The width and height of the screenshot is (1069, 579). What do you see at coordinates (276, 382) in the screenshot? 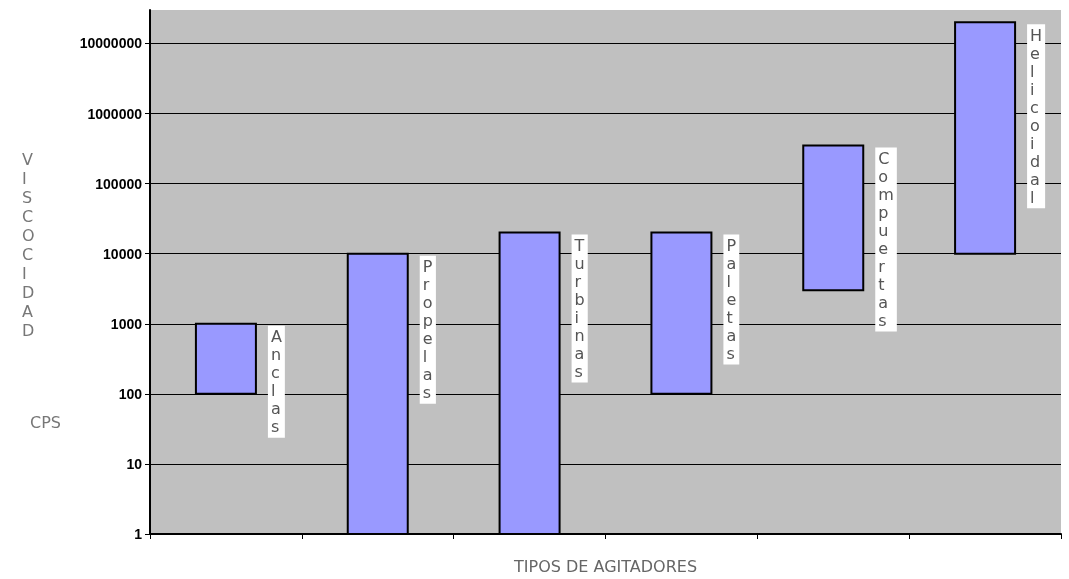
I see `x-tick-label: Anclas` at bounding box center [276, 382].